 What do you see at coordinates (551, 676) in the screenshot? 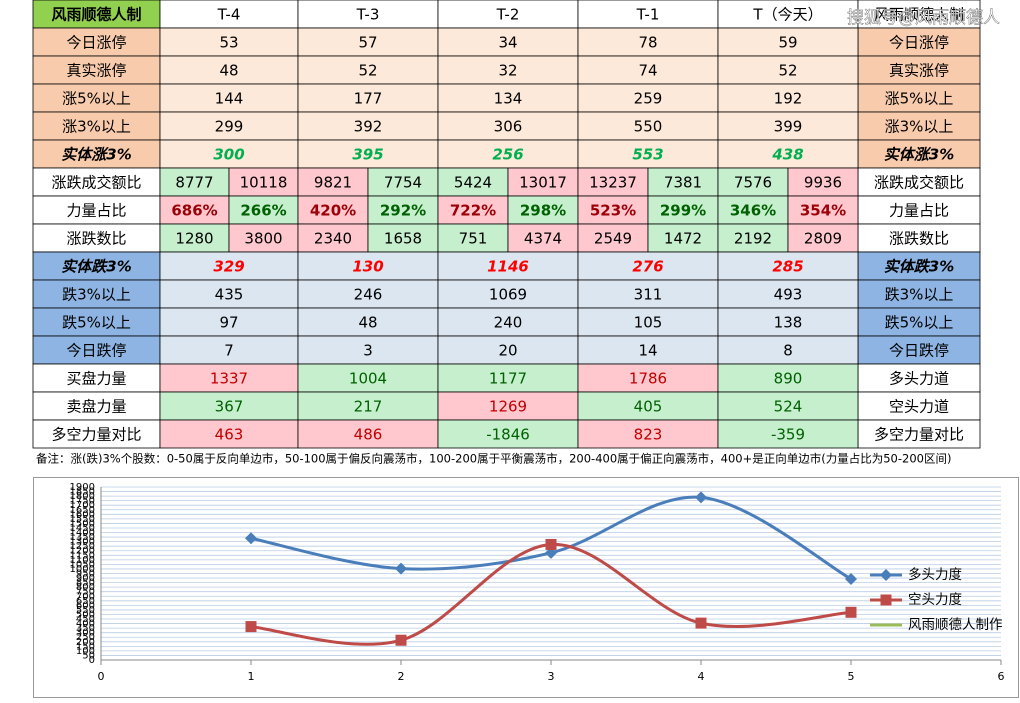
I see `x-tick-label: 3` at bounding box center [551, 676].